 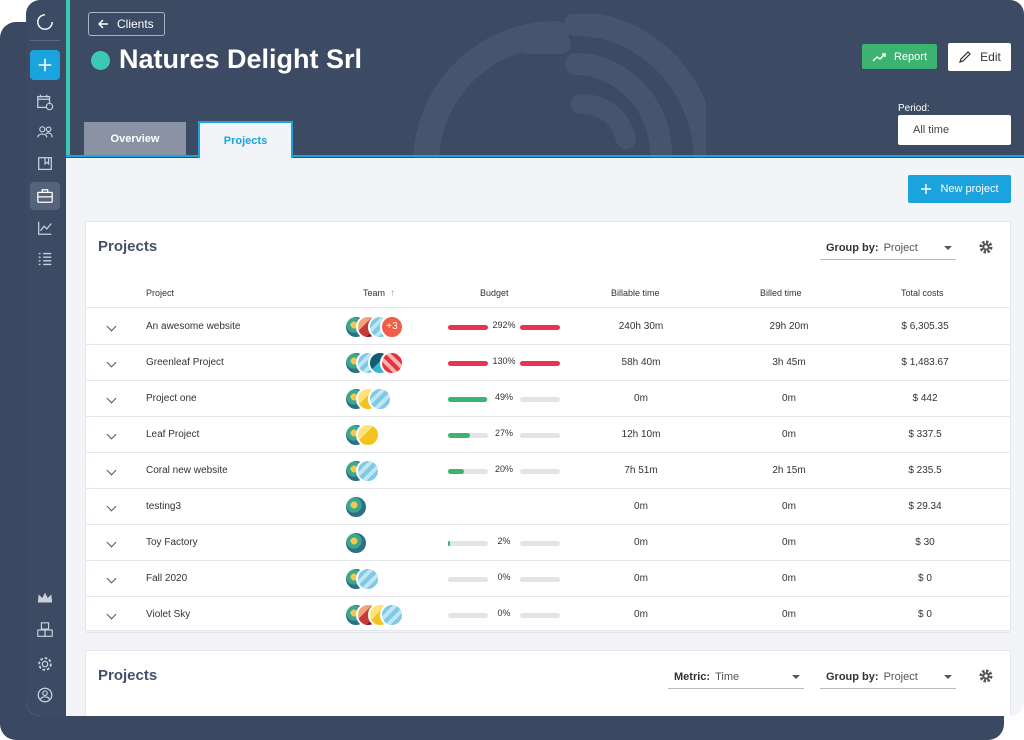 What do you see at coordinates (128, 675) in the screenshot?
I see `projects-chart-title: Projects` at bounding box center [128, 675].